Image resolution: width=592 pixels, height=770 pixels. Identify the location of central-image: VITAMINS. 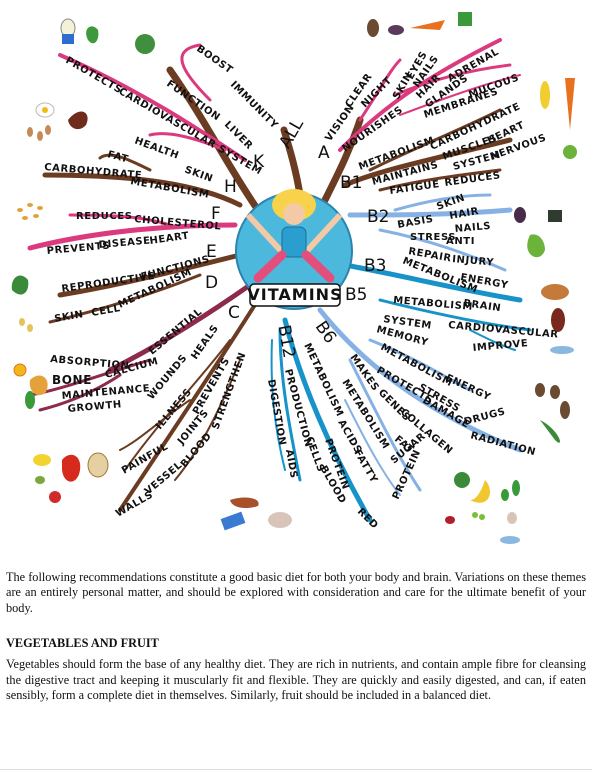
(294, 249).